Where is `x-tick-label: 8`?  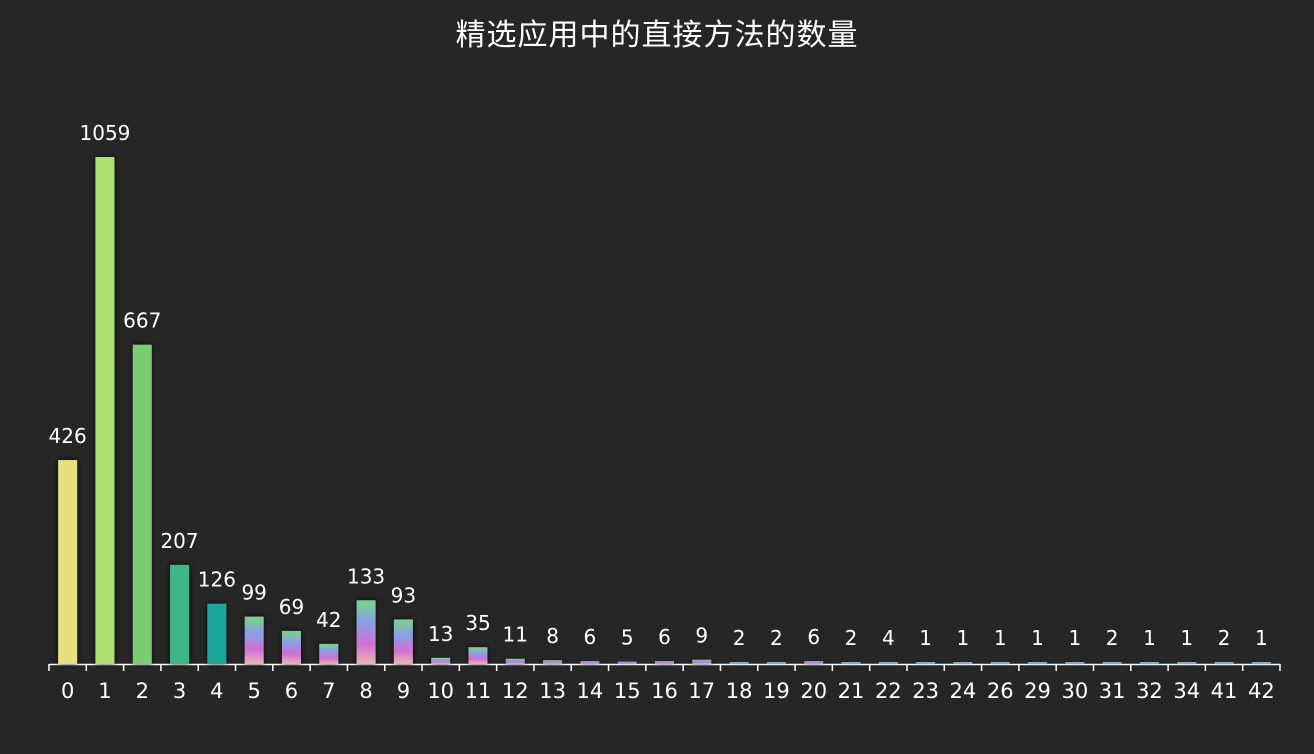
x-tick-label: 8 is located at coordinates (365, 691).